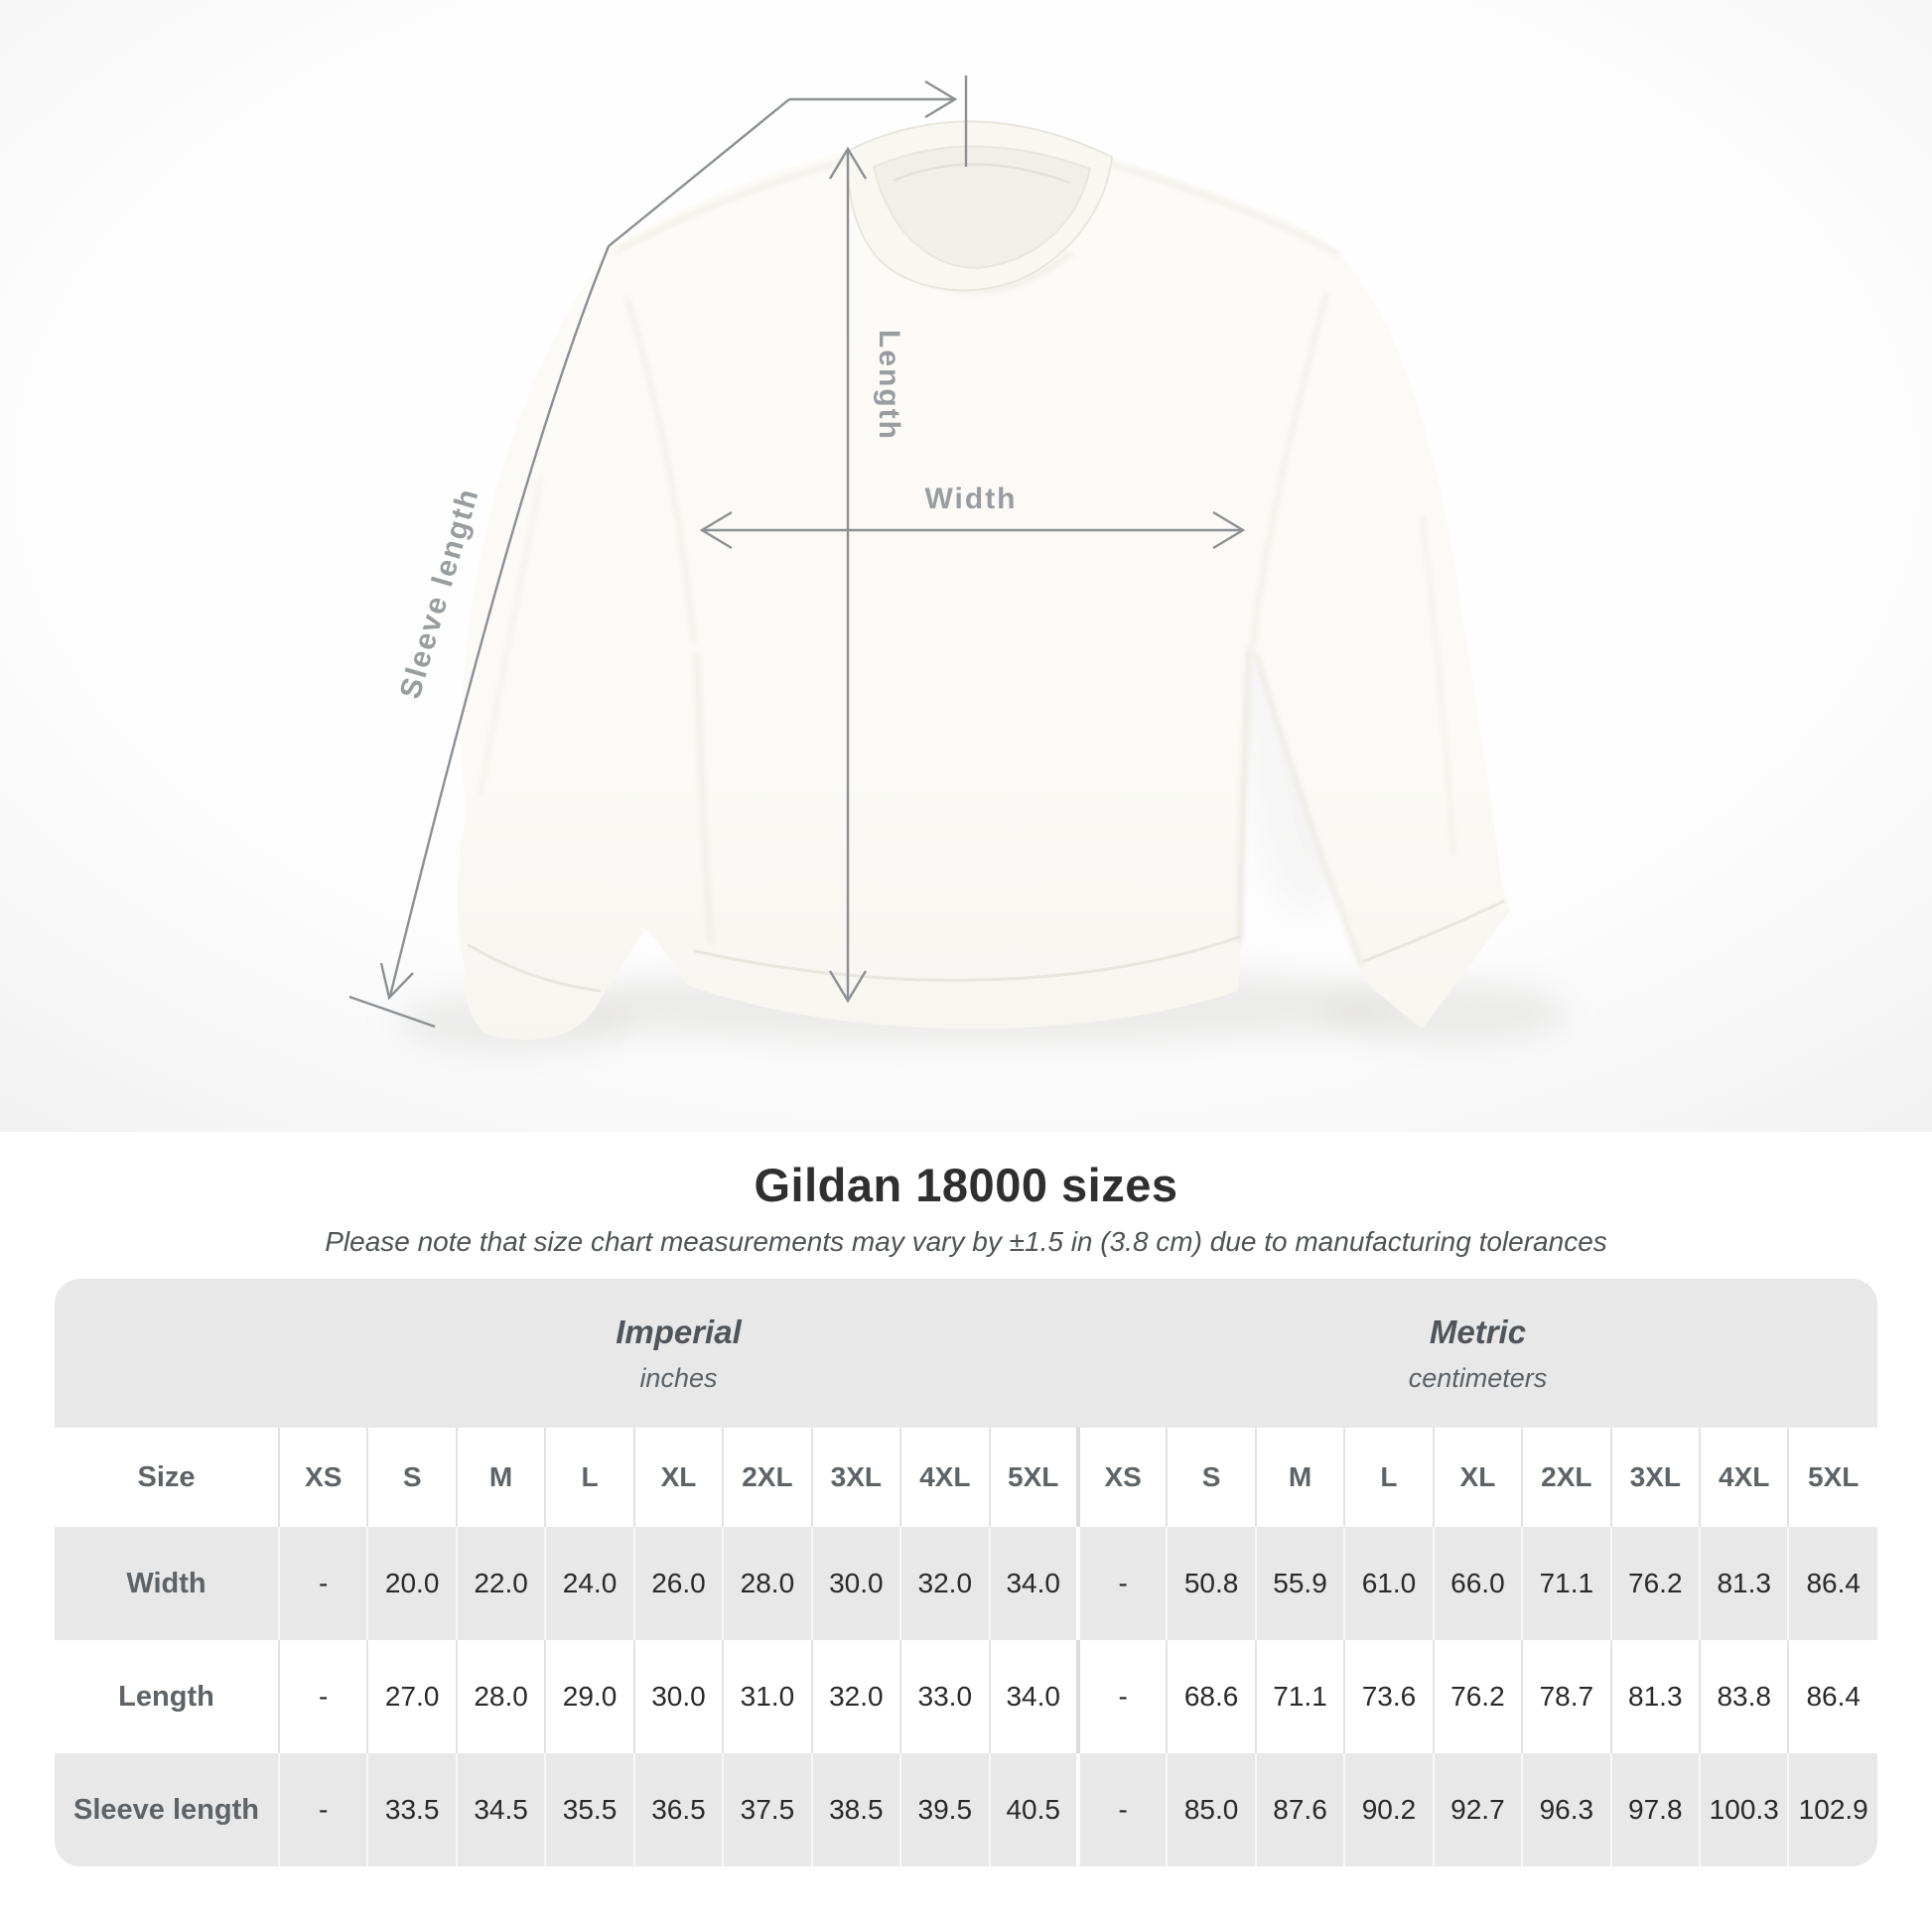 The width and height of the screenshot is (1932, 1932). What do you see at coordinates (1832, 1810) in the screenshot?
I see `sleeve-metric-5xl: 102.9` at bounding box center [1832, 1810].